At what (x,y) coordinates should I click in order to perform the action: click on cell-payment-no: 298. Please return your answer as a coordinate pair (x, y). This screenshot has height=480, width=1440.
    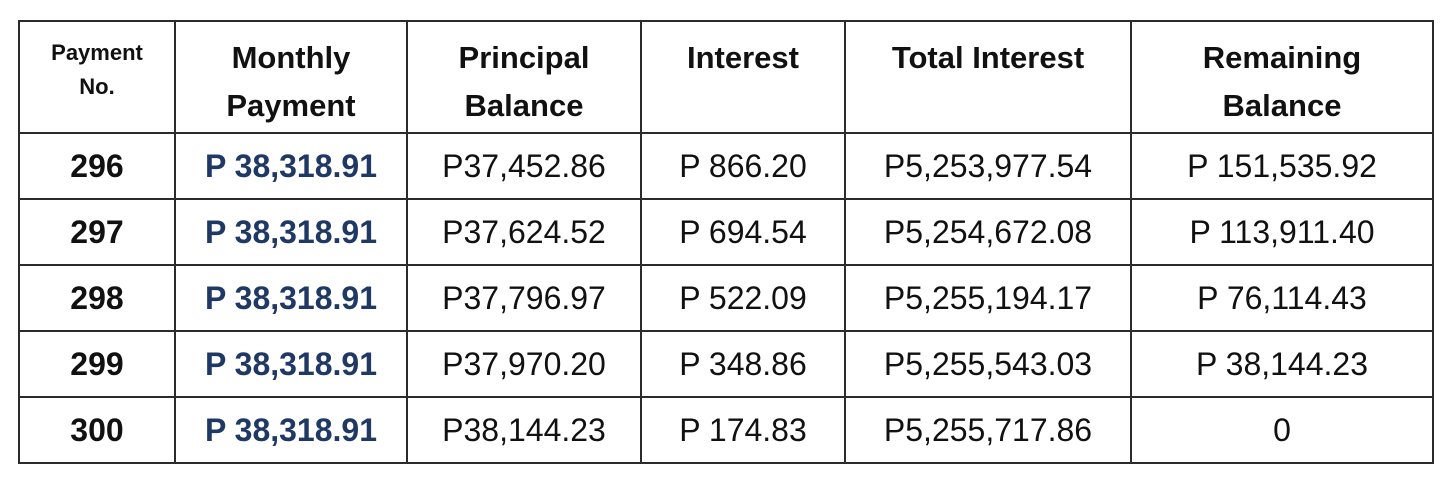
    Looking at the image, I should click on (97, 298).